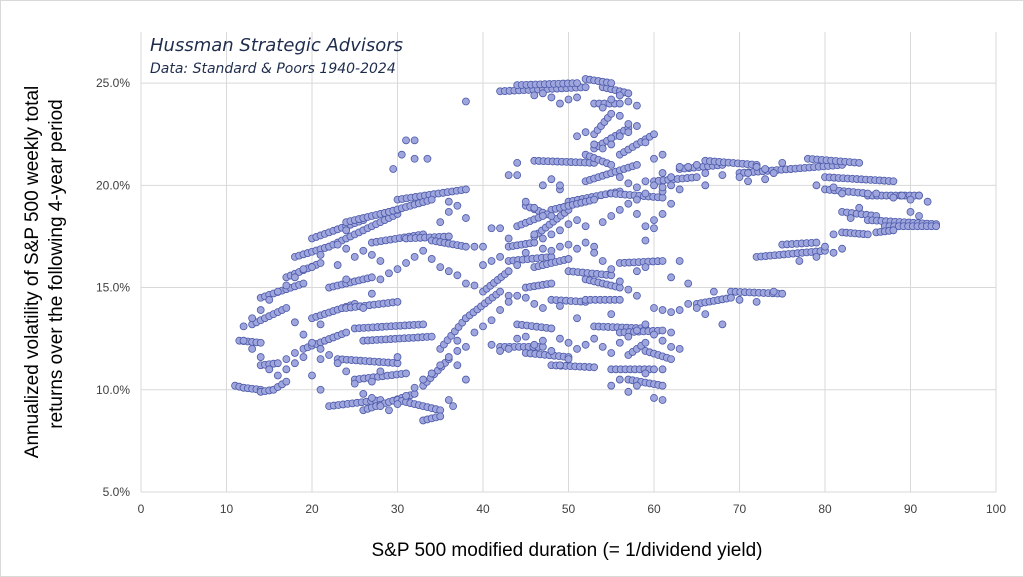 The height and width of the screenshot is (577, 1024). What do you see at coordinates (654, 509) in the screenshot?
I see `x-tick-label: 60` at bounding box center [654, 509].